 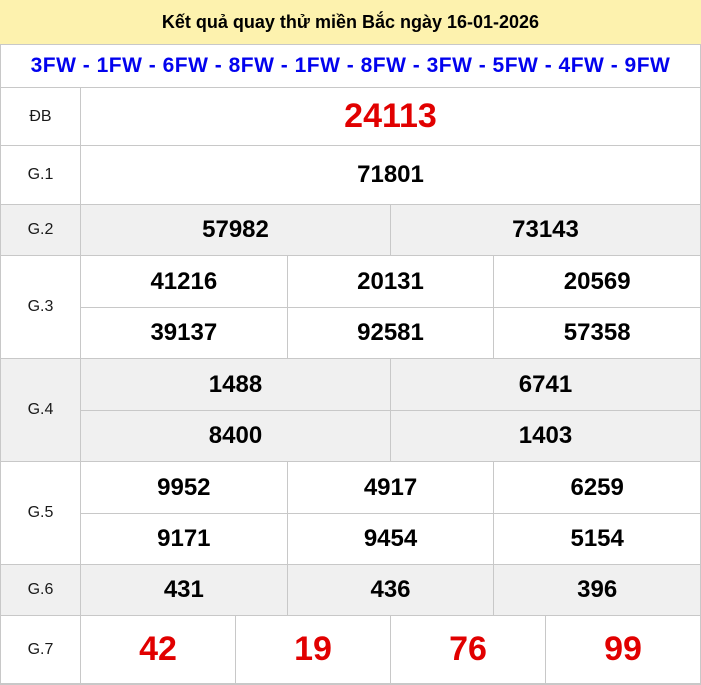 What do you see at coordinates (41, 307) in the screenshot?
I see `prize-label: G.3` at bounding box center [41, 307].